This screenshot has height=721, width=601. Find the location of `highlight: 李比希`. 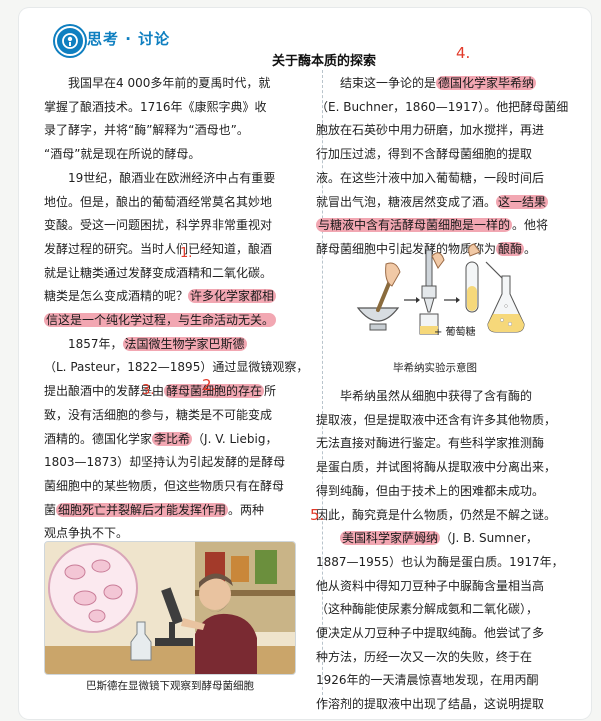

highlight: 李比希 is located at coordinates (172, 438).